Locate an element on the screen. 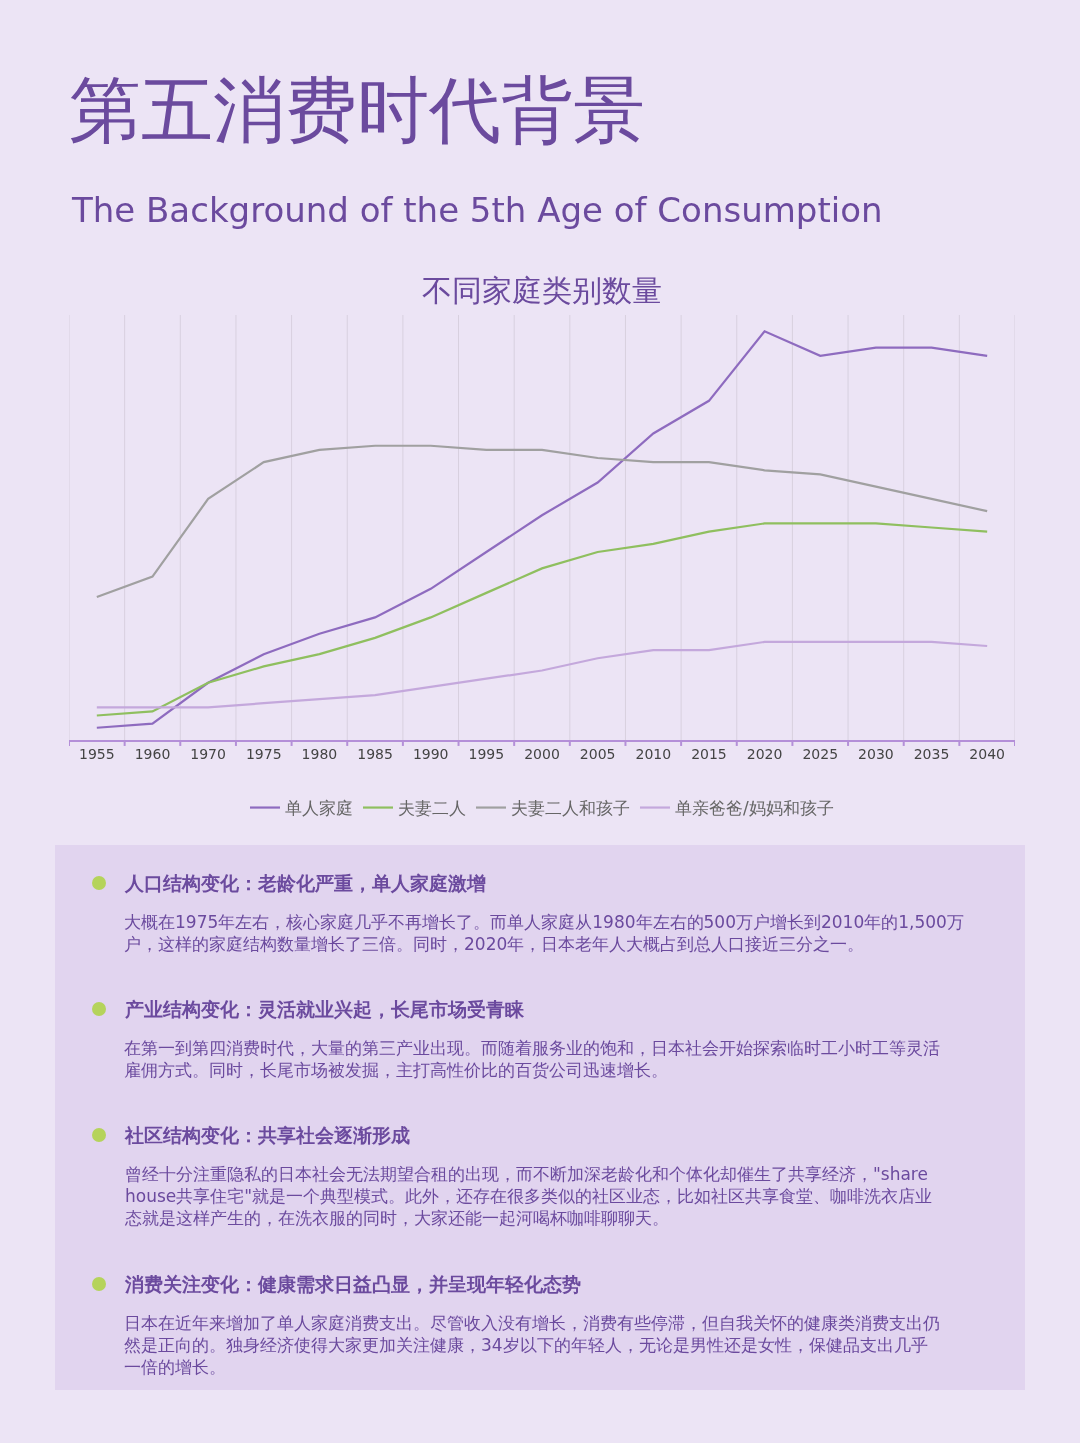  x-tick-label: 1970 is located at coordinates (208, 753).